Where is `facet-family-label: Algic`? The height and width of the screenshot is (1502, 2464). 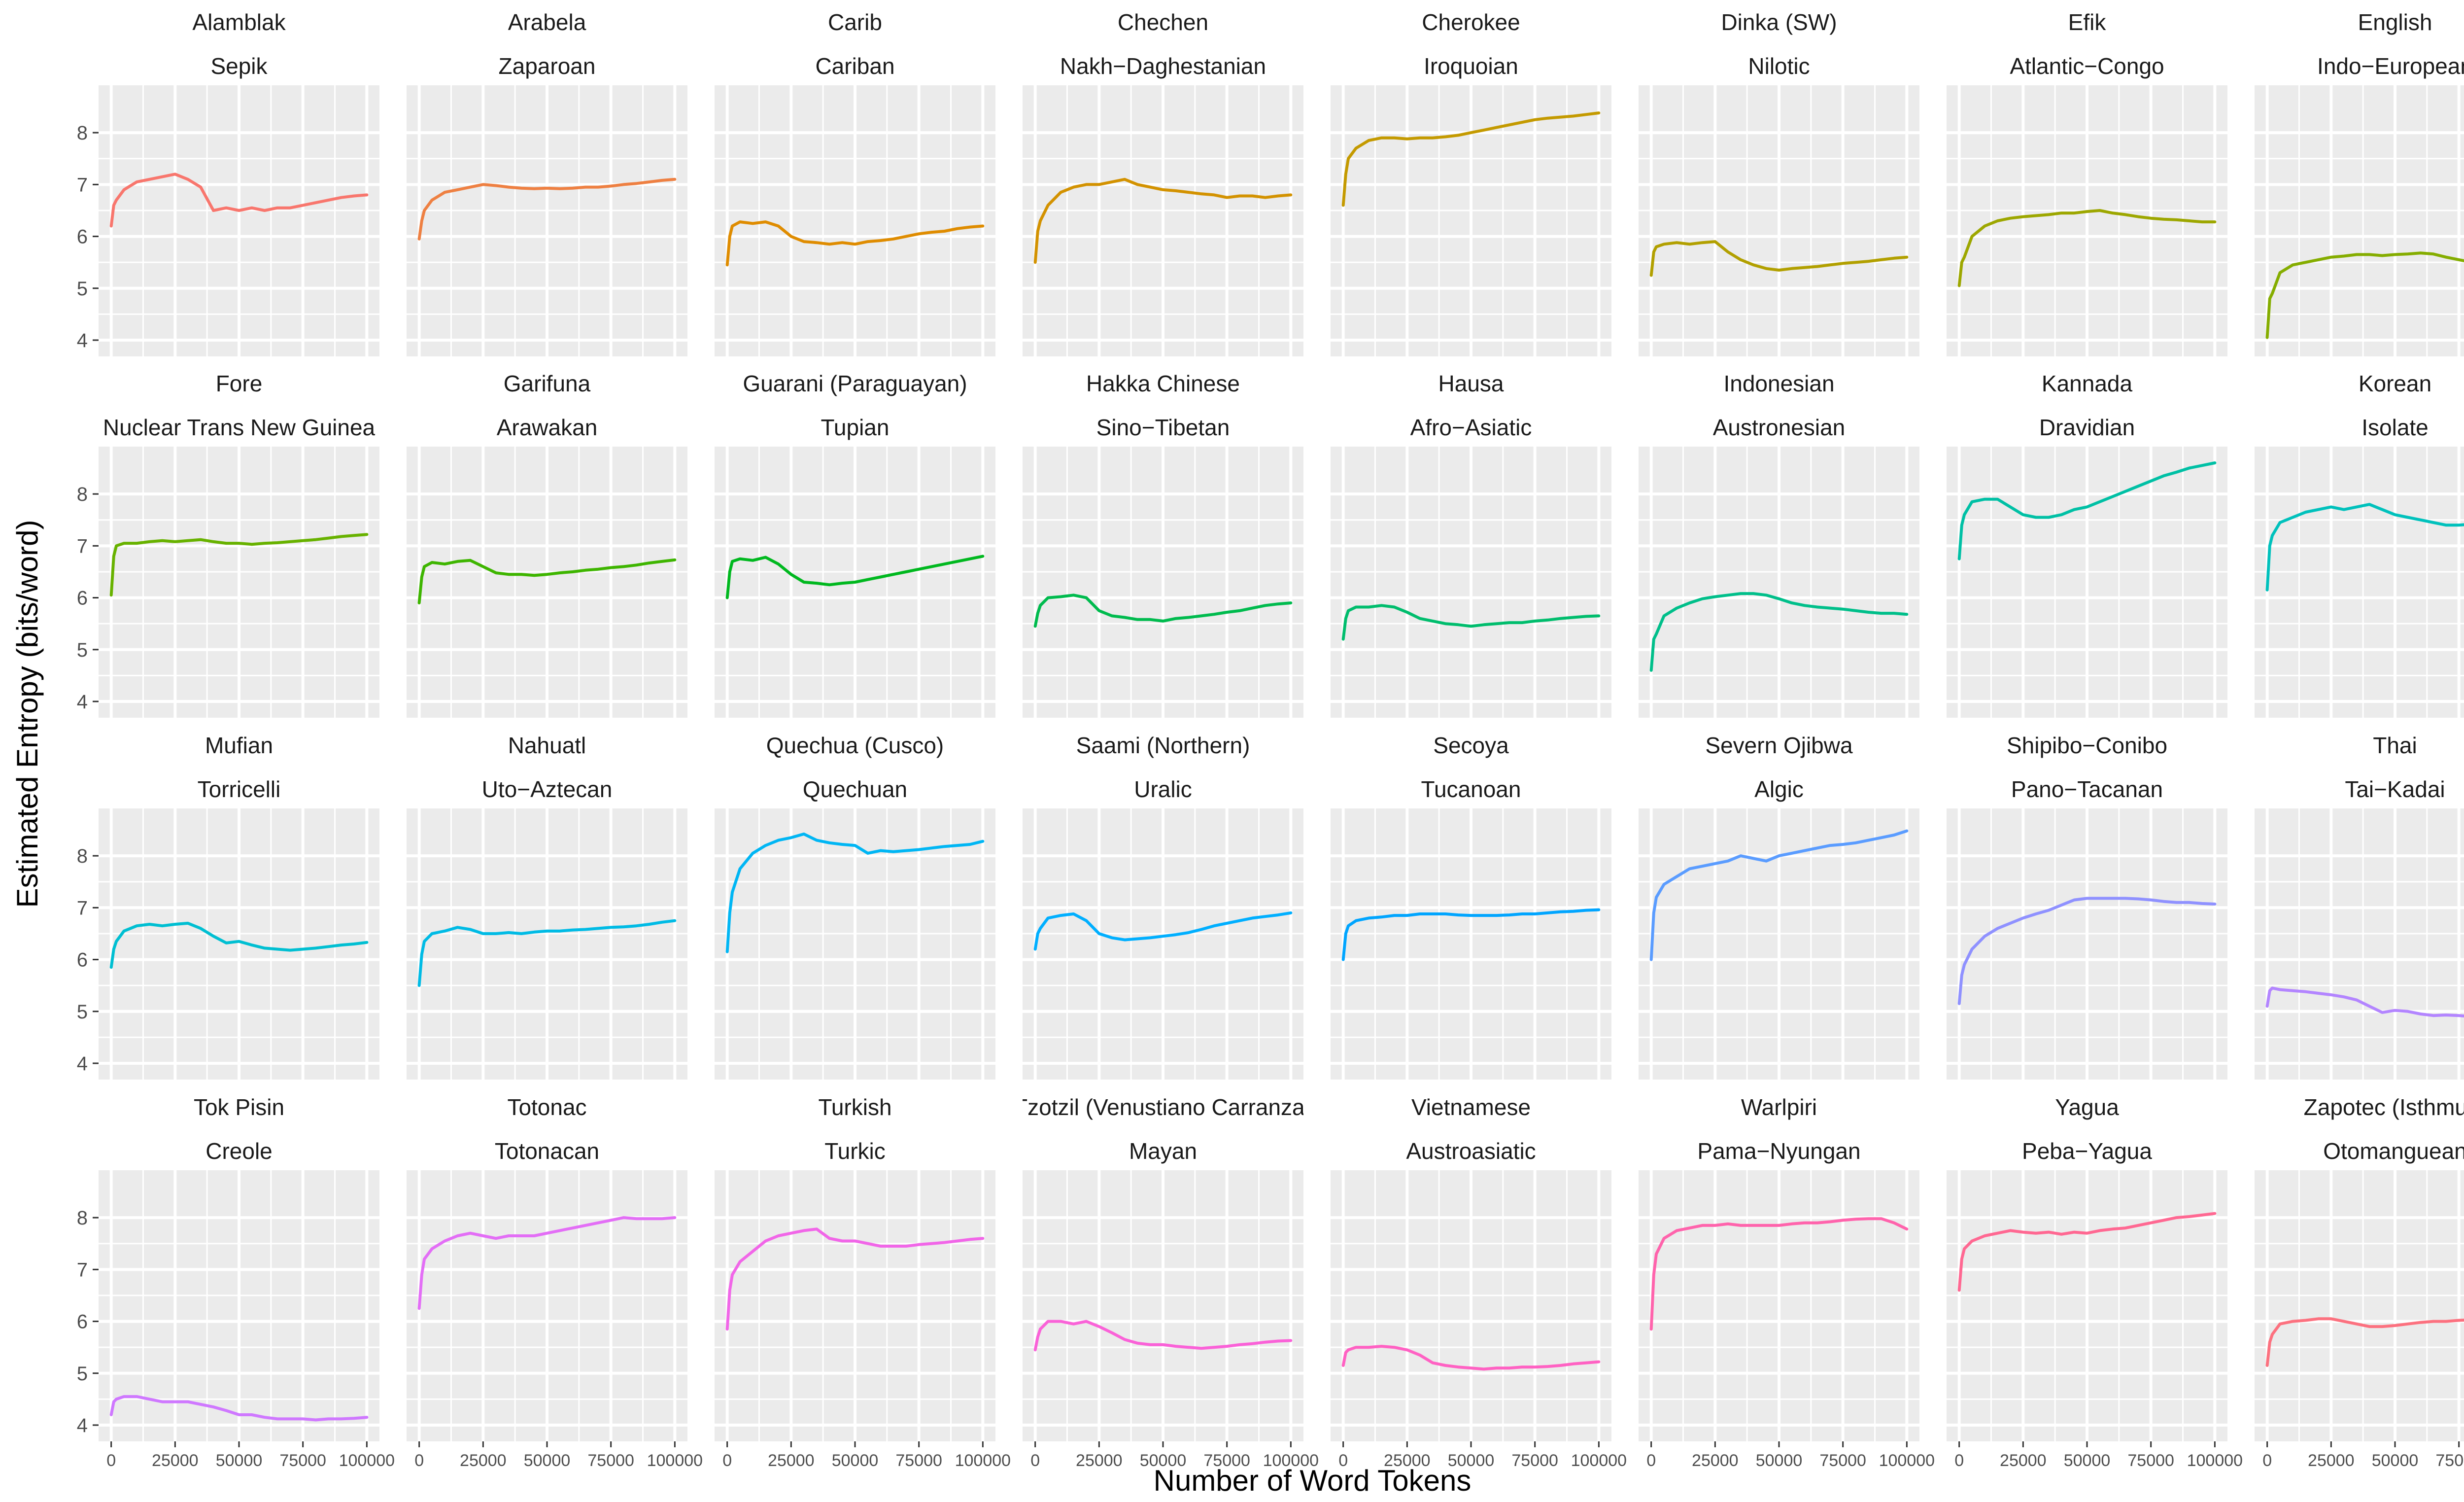
facet-family-label: Algic is located at coordinates (1779, 789).